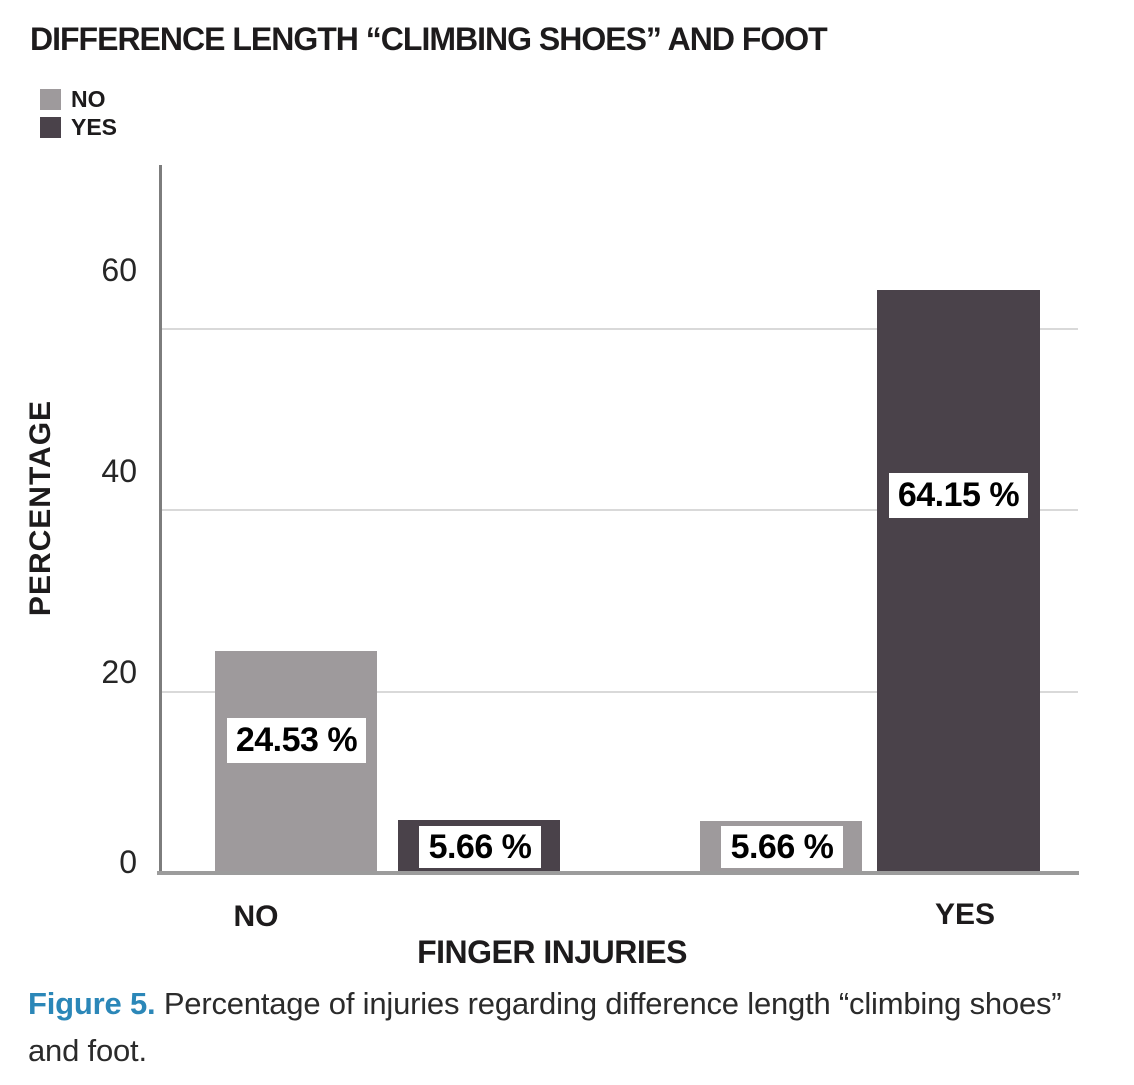  I want to click on legend-label: NO, so click(88, 99).